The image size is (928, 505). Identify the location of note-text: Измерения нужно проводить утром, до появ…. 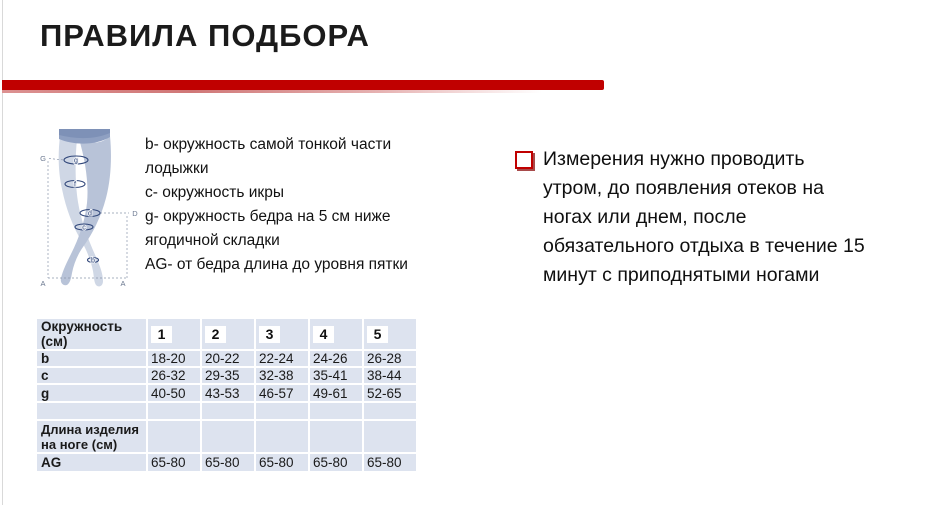
(704, 217).